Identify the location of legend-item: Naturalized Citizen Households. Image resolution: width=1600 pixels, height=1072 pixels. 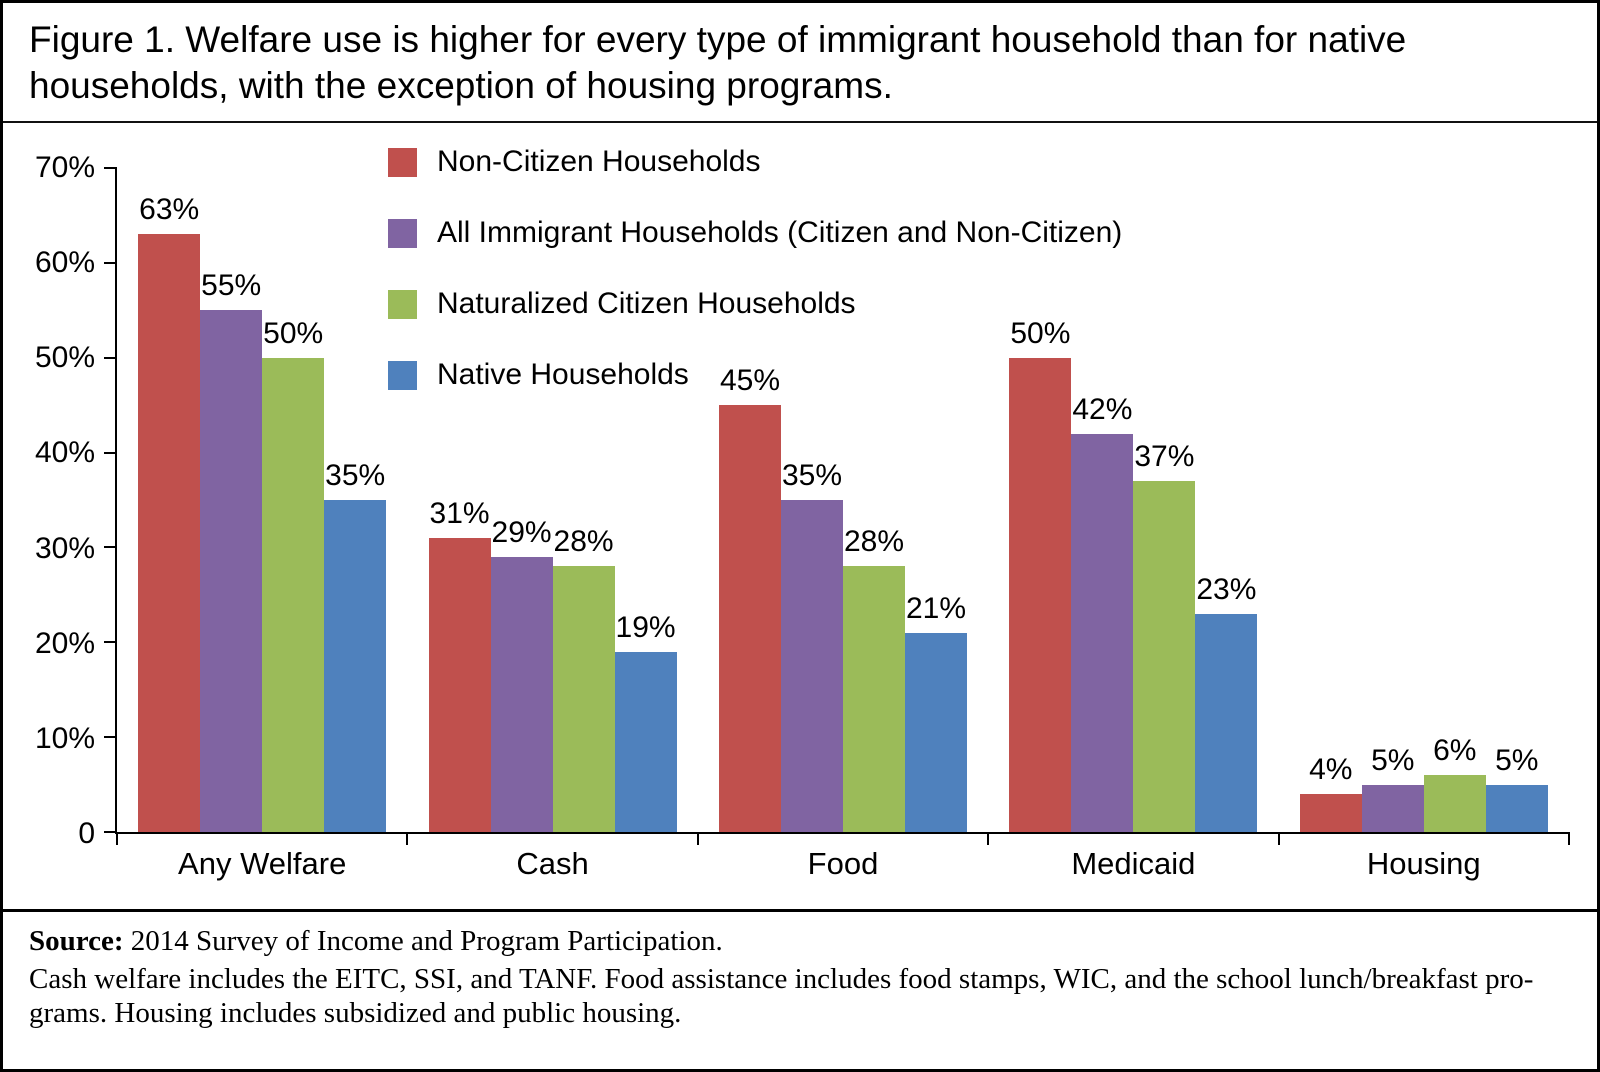
(755, 304).